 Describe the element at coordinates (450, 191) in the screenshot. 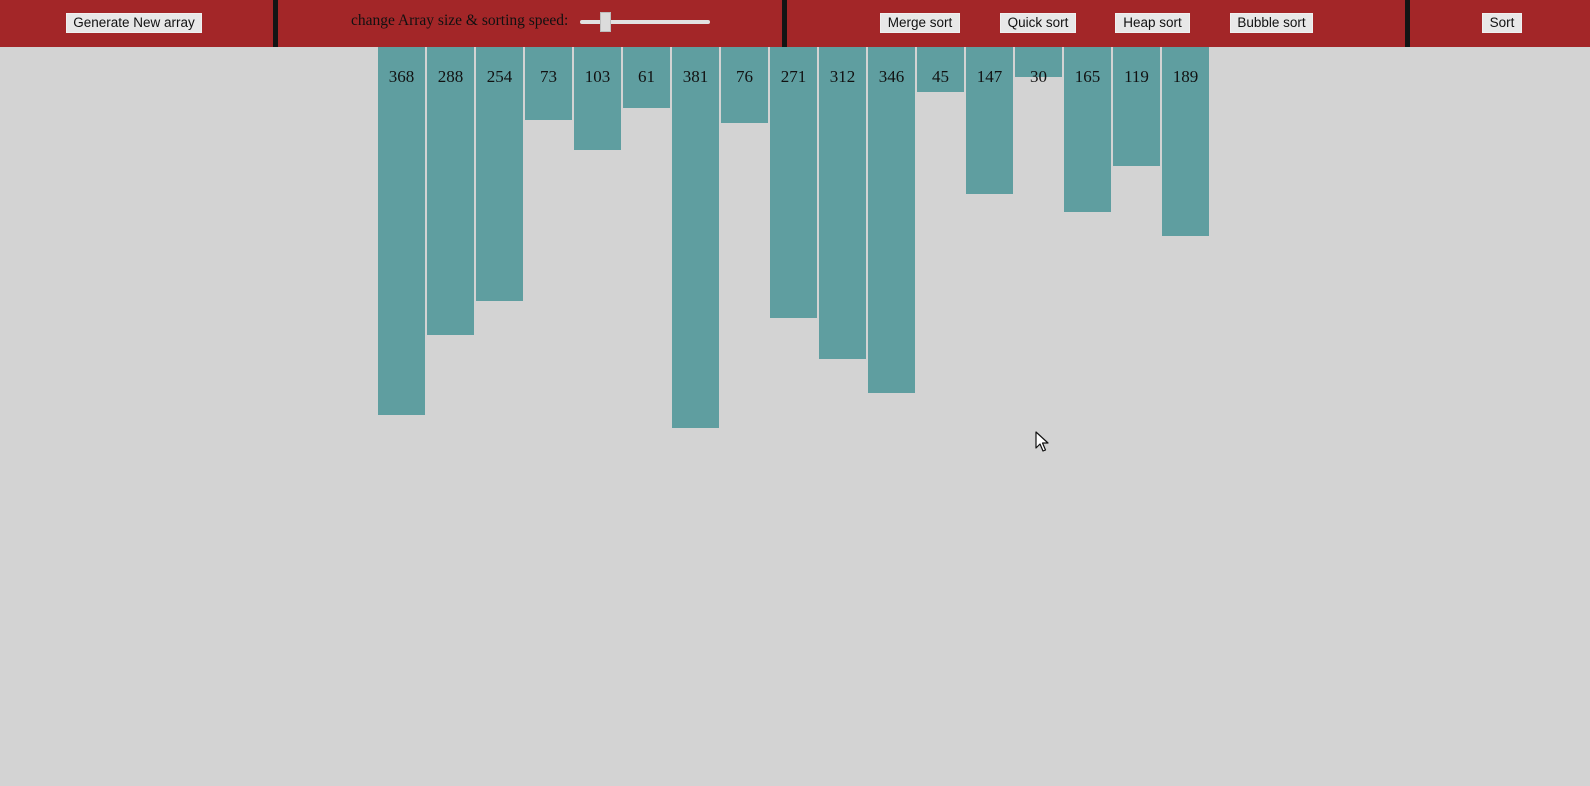

I see `array-bar: 288` at that location.